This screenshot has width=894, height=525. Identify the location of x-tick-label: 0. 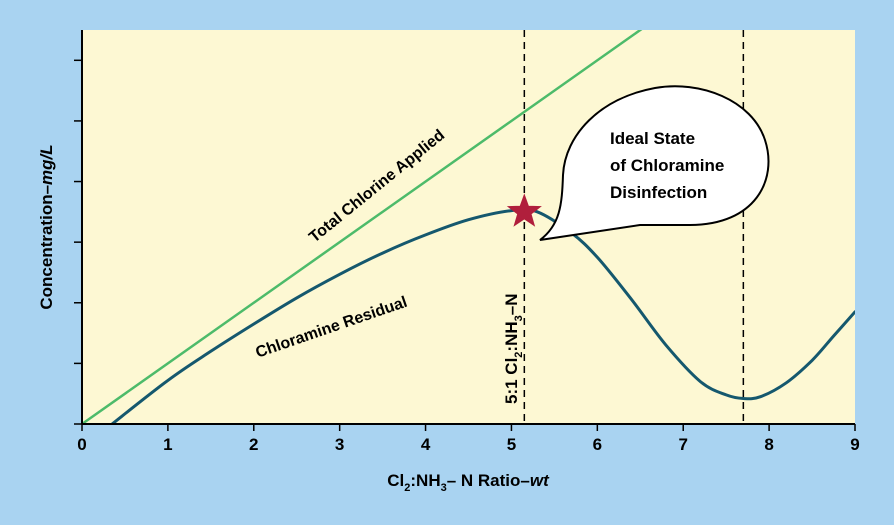
(81, 444).